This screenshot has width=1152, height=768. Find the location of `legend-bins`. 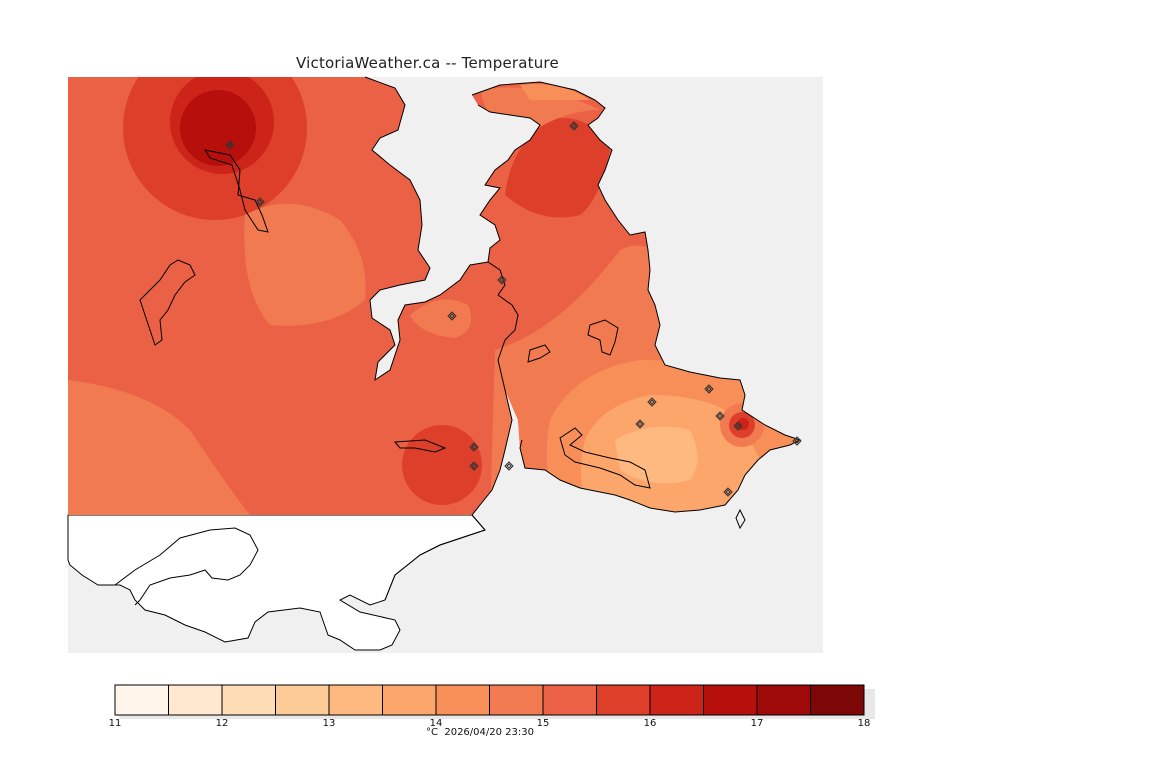

legend-bins is located at coordinates (489, 700).